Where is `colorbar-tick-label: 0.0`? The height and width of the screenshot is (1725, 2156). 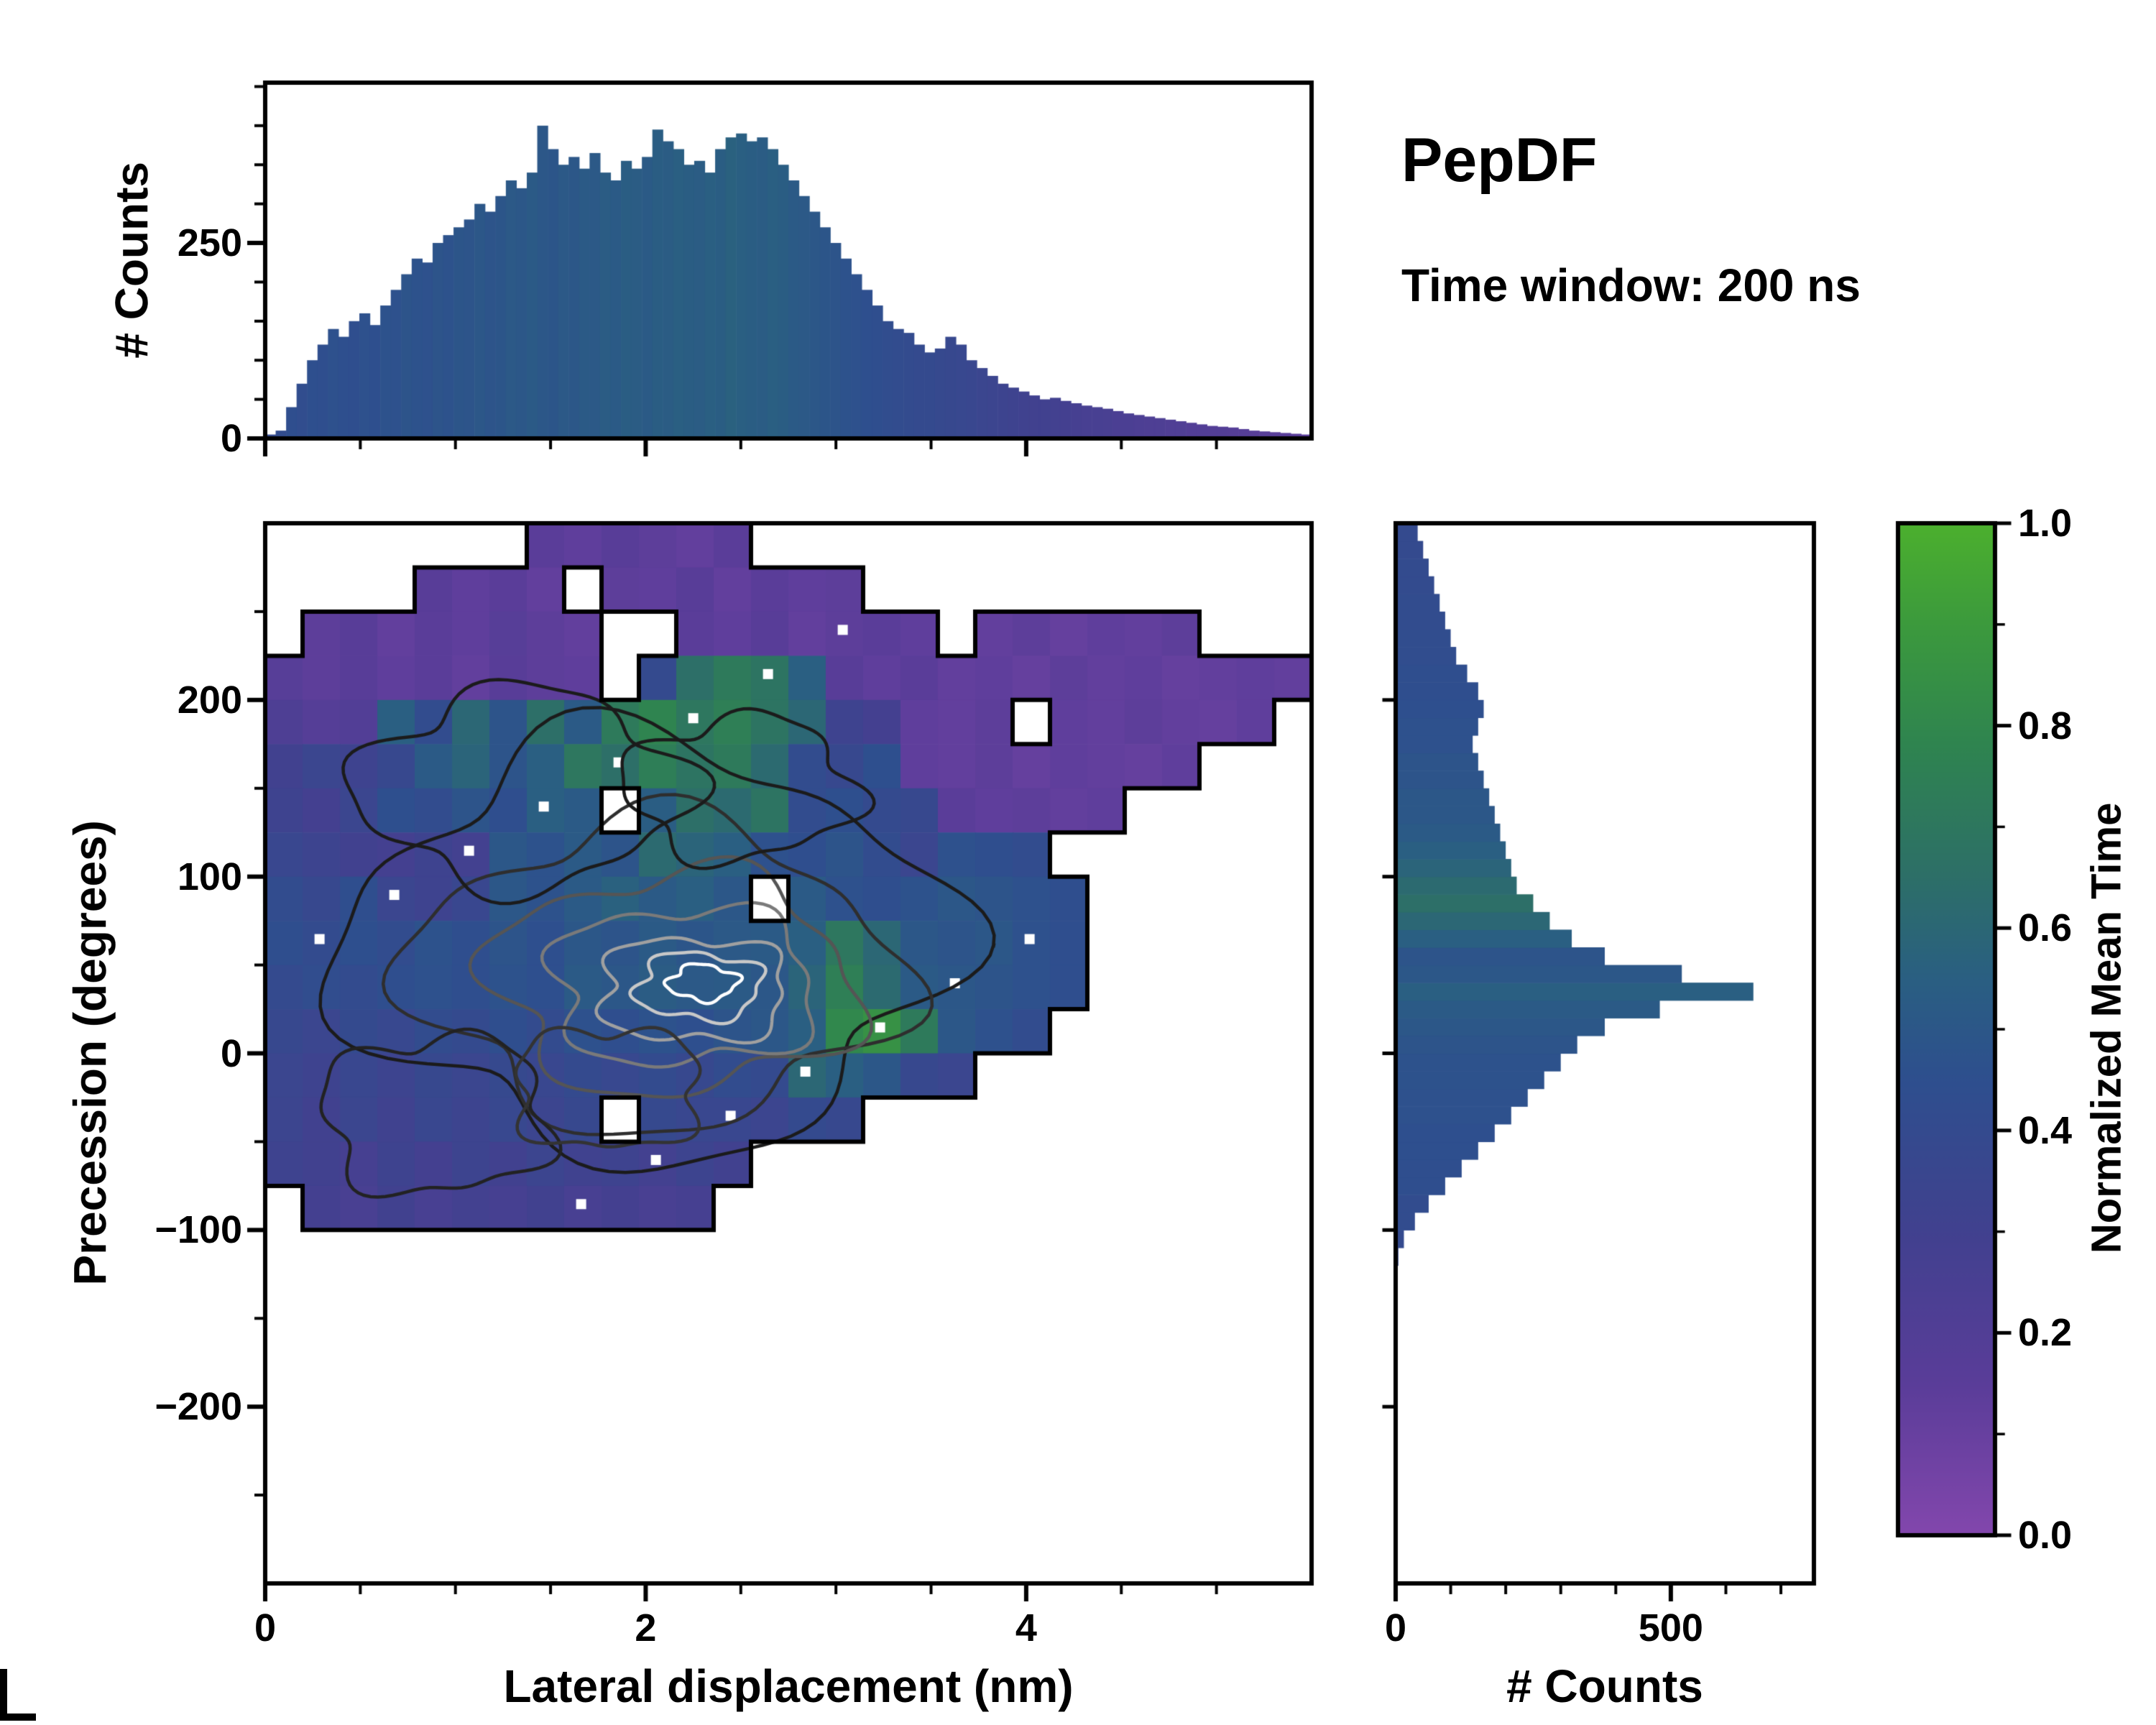 colorbar-tick-label: 0.0 is located at coordinates (2045, 1535).